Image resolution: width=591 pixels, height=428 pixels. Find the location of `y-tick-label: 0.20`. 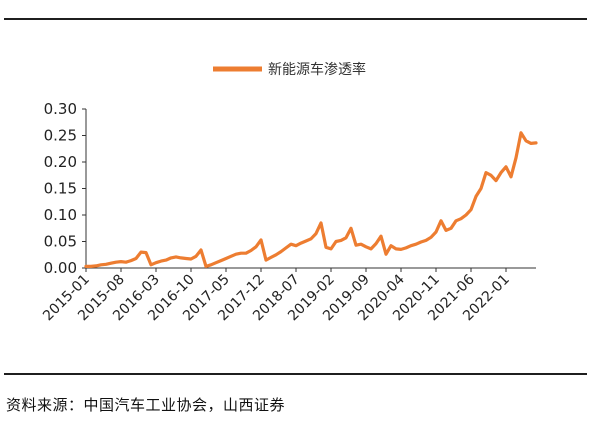

y-tick-label: 0.20 is located at coordinates (60, 162).